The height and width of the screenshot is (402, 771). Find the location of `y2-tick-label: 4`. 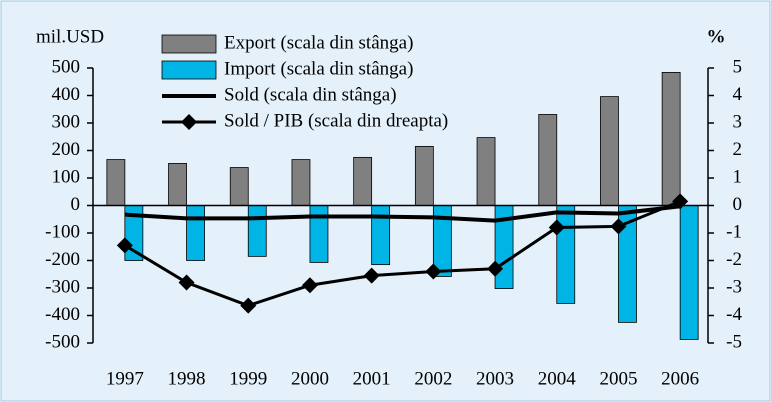

y2-tick-label: 4 is located at coordinates (738, 94).